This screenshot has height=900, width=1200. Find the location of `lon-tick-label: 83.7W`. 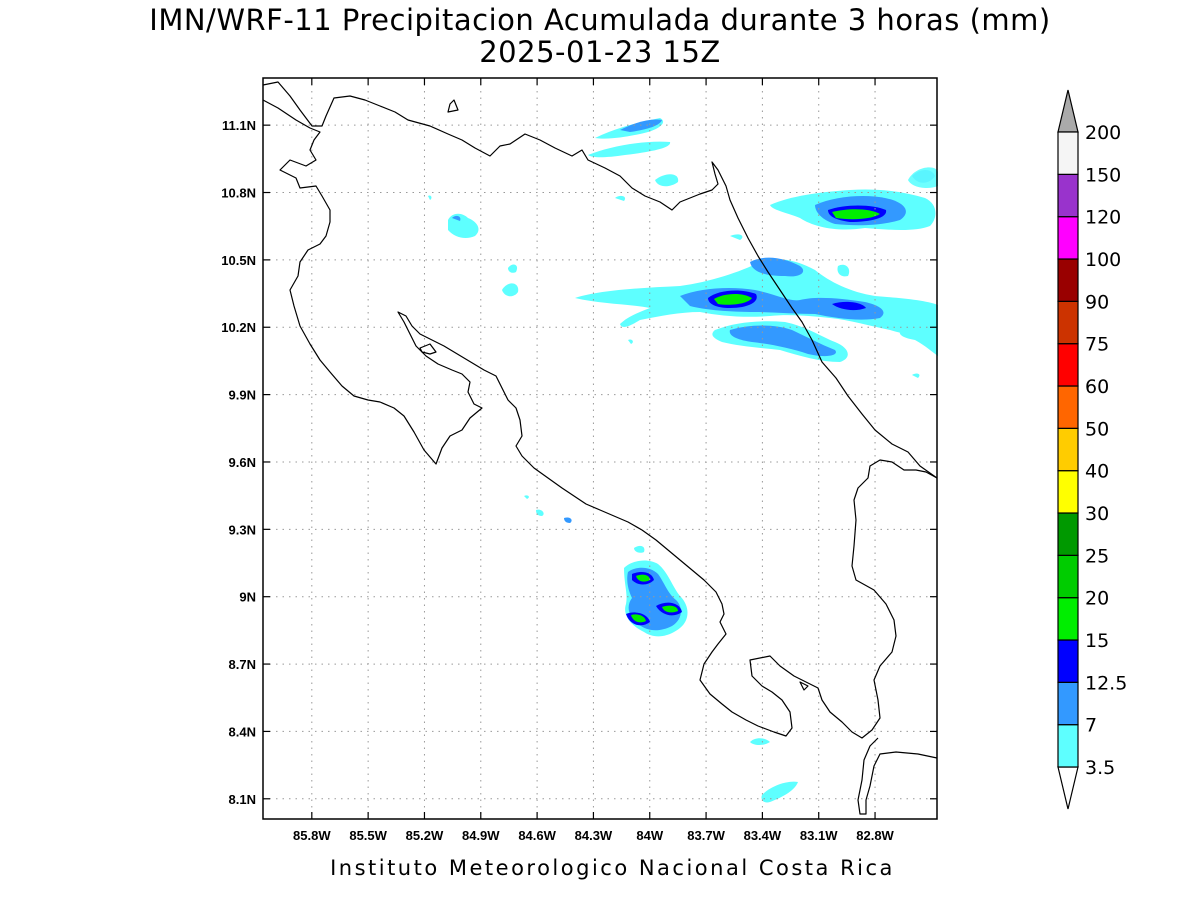

lon-tick-label: 83.7W is located at coordinates (706, 835).